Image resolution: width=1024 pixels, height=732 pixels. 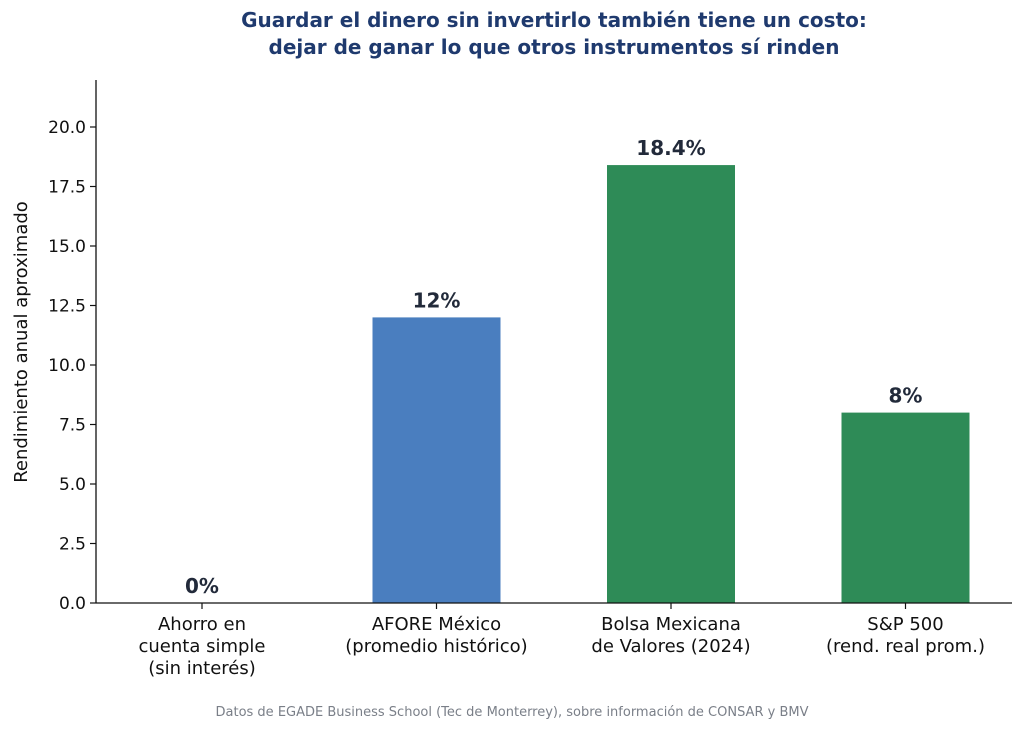 What do you see at coordinates (905, 624) in the screenshot?
I see `x-tick-label: S&P 500` at bounding box center [905, 624].